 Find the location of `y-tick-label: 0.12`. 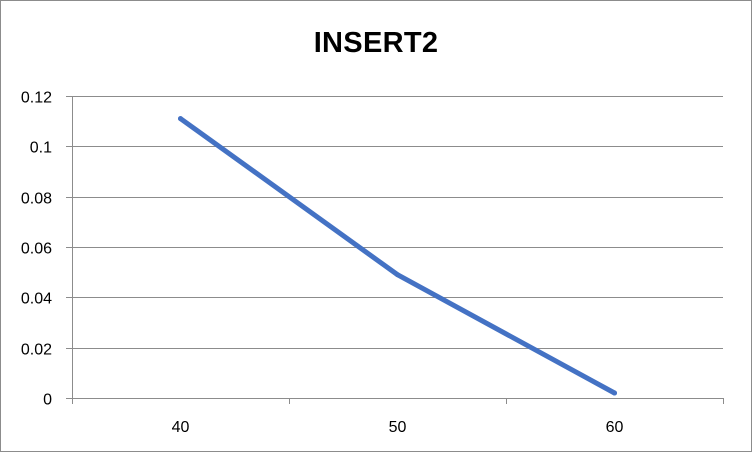

y-tick-label: 0.12 is located at coordinates (36, 98).